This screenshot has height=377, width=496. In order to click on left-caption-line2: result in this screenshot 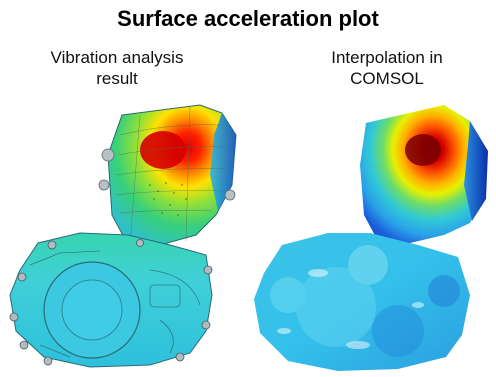, I will do `click(117, 78)`.